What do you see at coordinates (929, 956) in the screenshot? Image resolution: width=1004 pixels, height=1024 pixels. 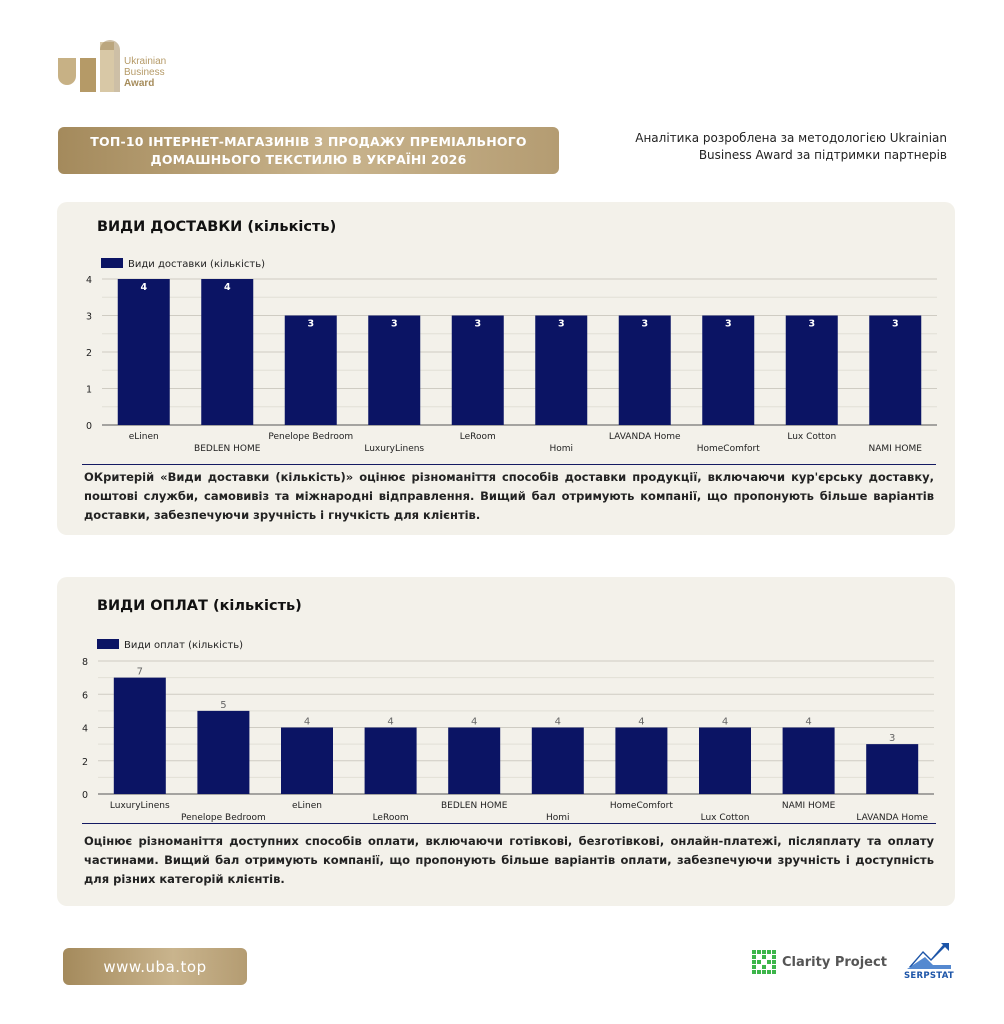 I see `serpstat-icon` at bounding box center [929, 956].